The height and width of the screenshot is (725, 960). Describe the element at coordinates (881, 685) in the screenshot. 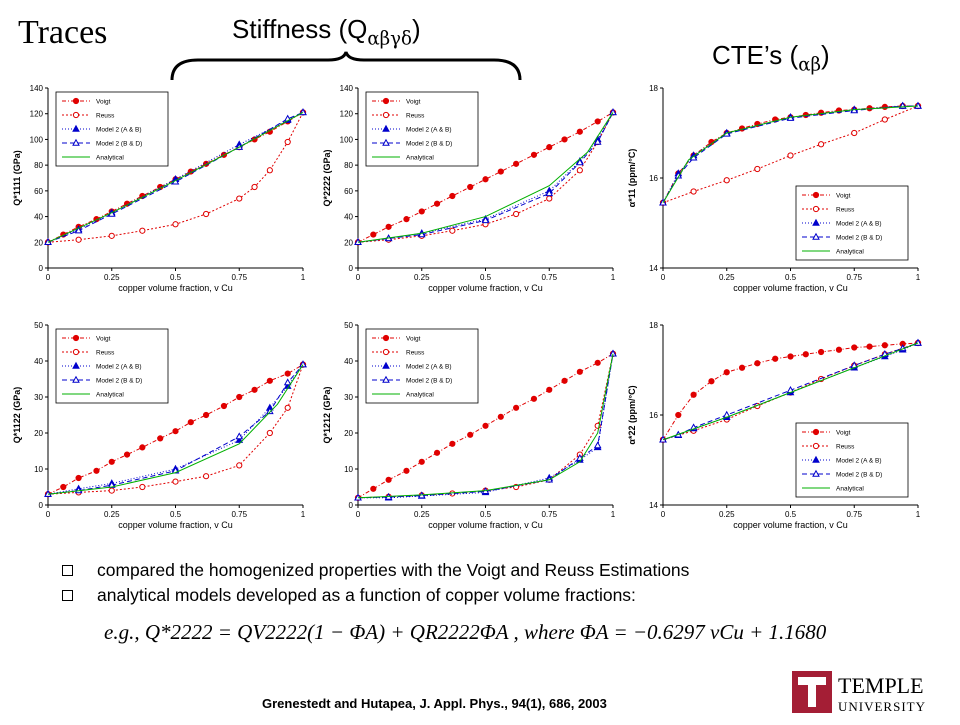

I see `logo-temple-word: TEMPLE` at that location.